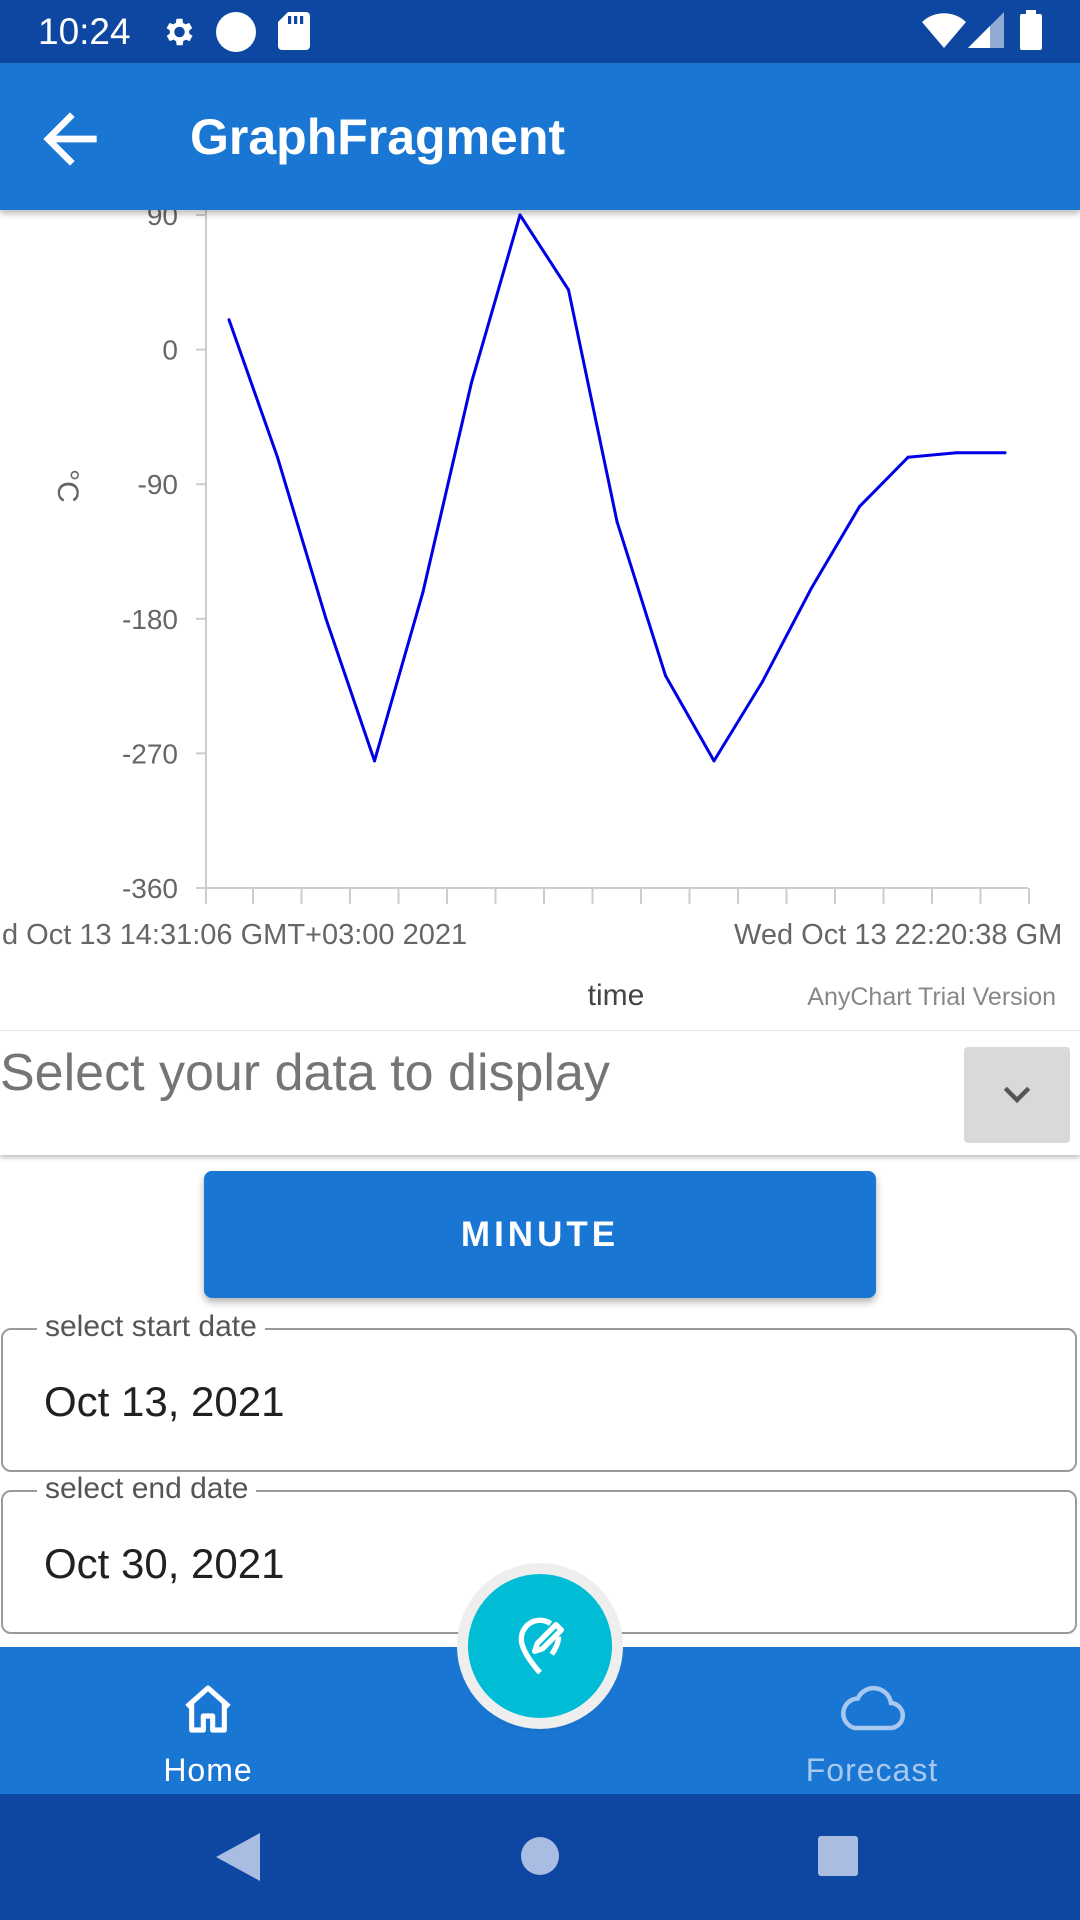  I want to click on system-navigation-bar, so click(540, 1857).